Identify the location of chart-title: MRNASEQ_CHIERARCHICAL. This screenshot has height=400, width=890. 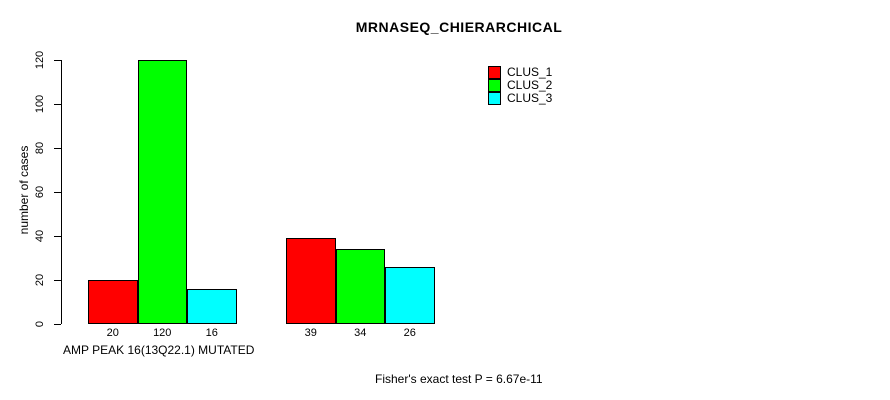
(459, 27).